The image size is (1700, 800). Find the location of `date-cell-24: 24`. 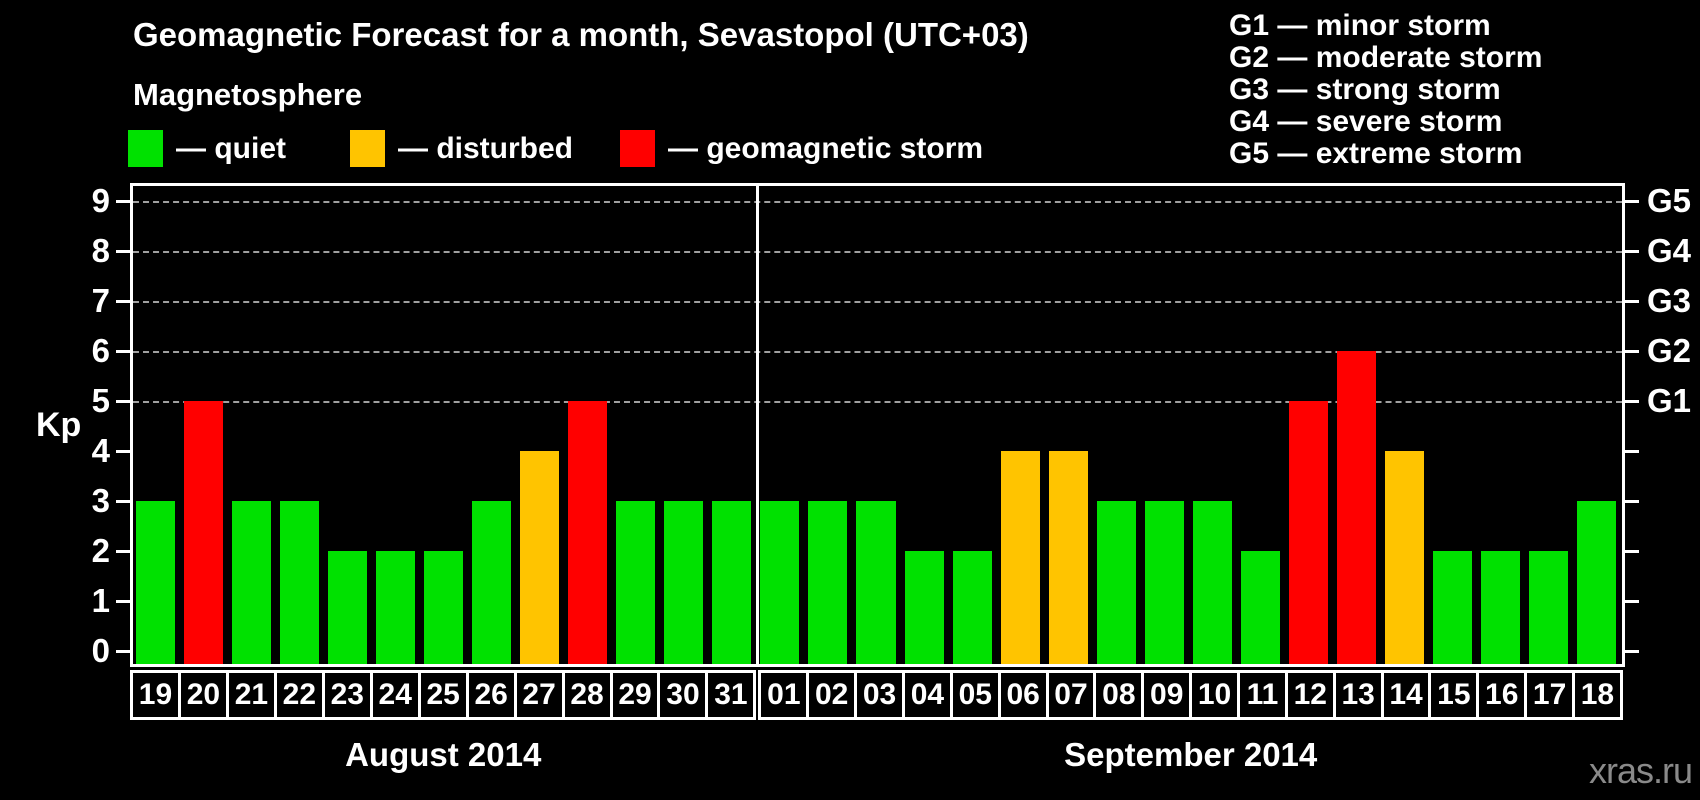

date-cell-24: 24 is located at coordinates (395, 695).